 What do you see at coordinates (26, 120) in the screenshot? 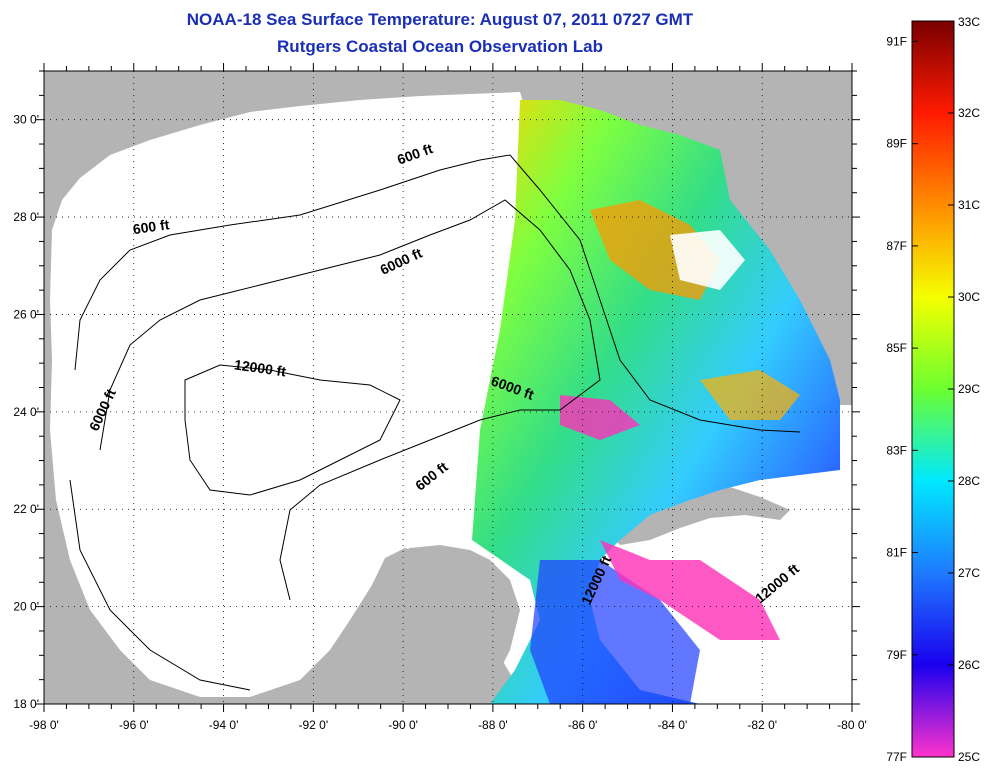
I see `lat-tick-label: 30 0'` at bounding box center [26, 120].